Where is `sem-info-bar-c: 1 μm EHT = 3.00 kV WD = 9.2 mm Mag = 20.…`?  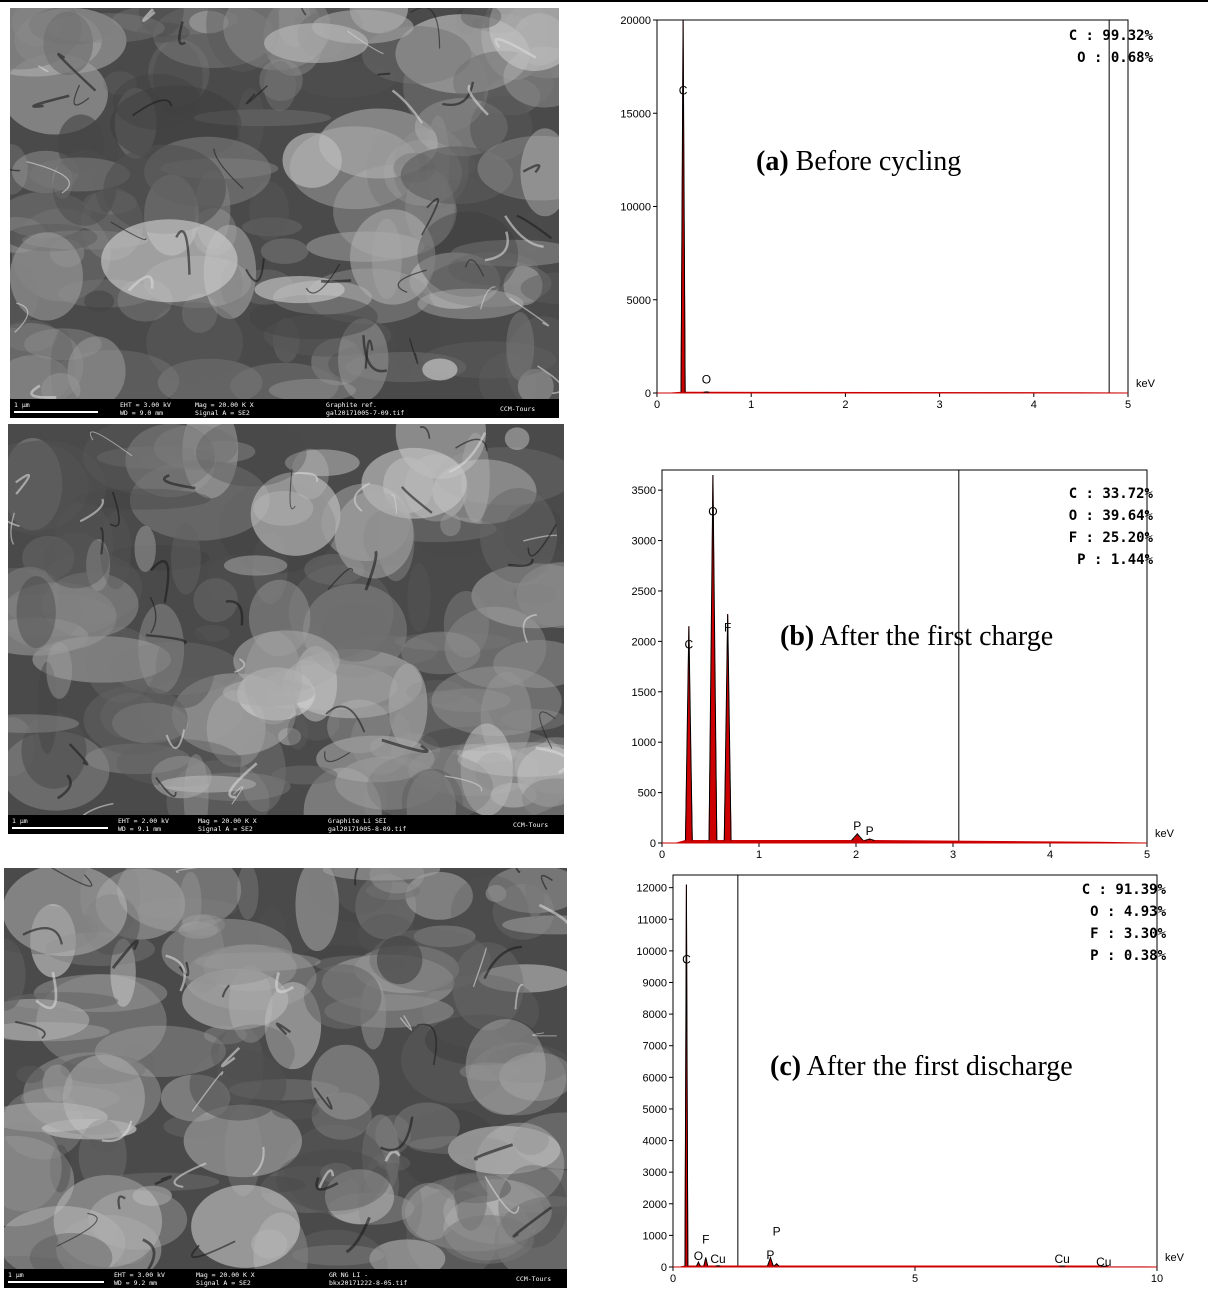 sem-info-bar-c: 1 μm EHT = 3.00 kV WD = 9.2 mm Mag = 20.… is located at coordinates (285, 1278).